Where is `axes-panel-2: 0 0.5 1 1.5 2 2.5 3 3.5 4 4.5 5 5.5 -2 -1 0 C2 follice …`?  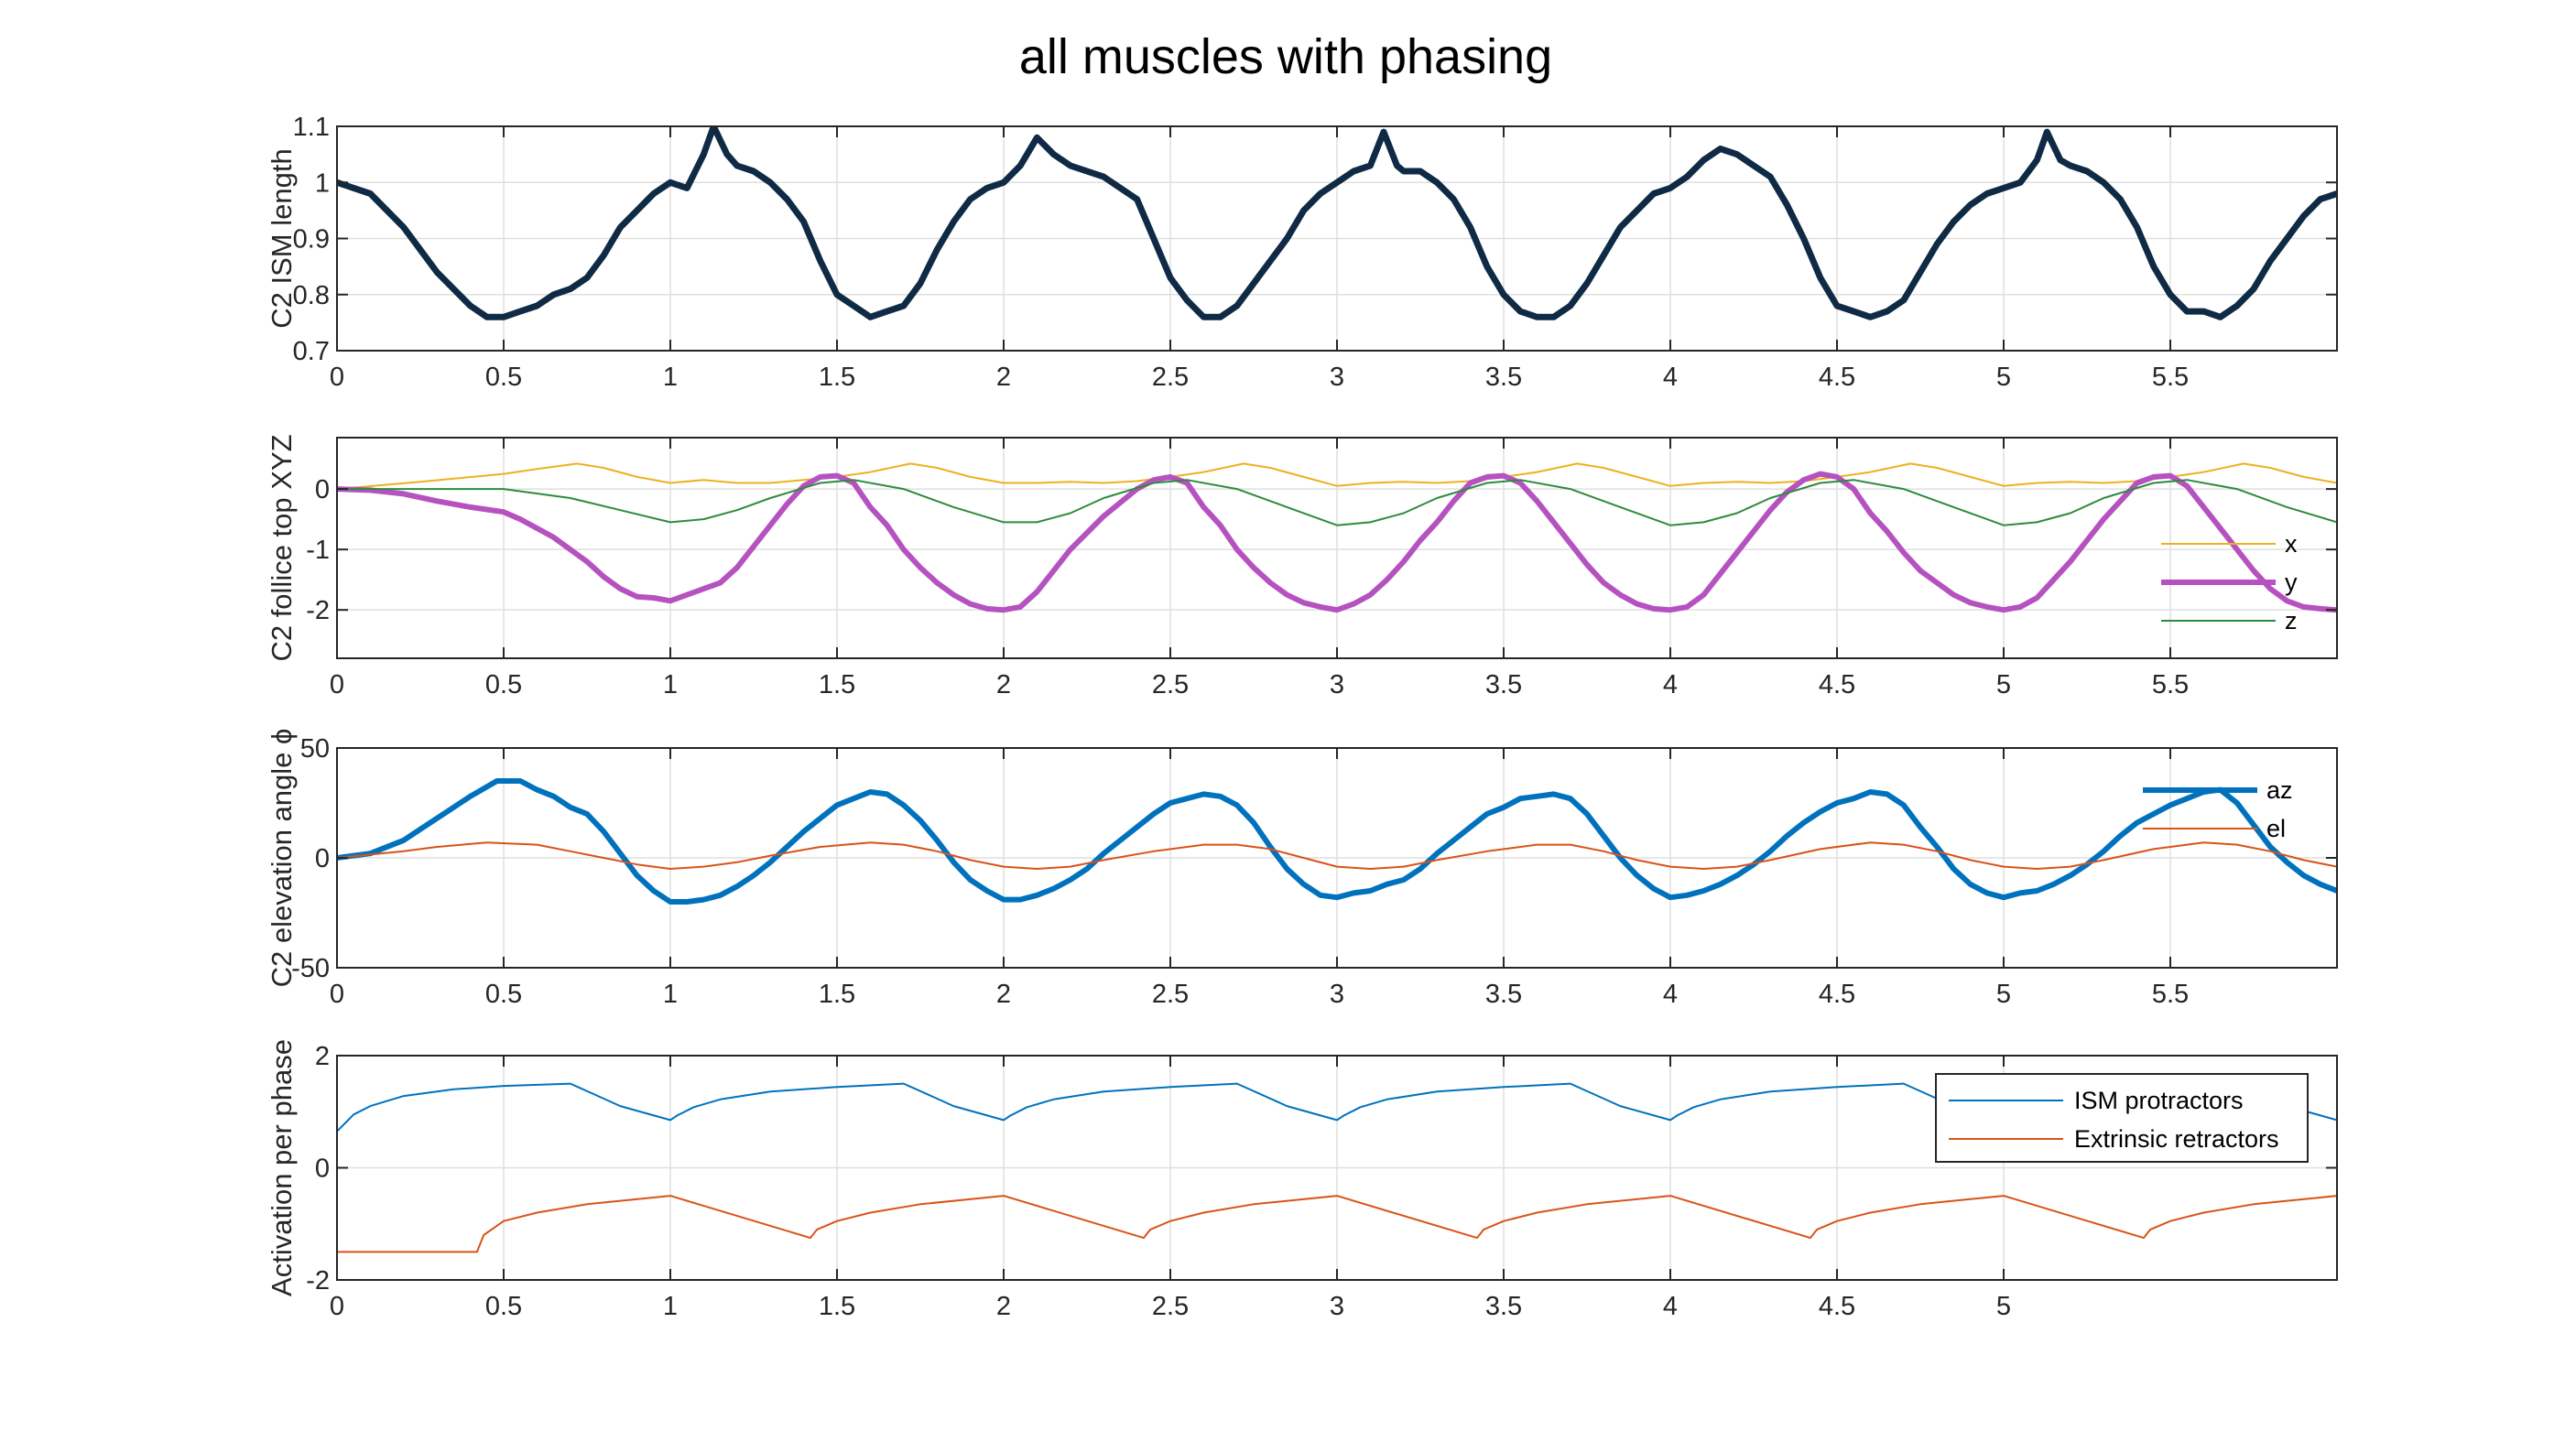
axes-panel-2: 0 0.5 1 1.5 2 2.5 3 3.5 4 4.5 5 5.5 -2 -1 0 C2 follice … is located at coordinates (1302, 566).